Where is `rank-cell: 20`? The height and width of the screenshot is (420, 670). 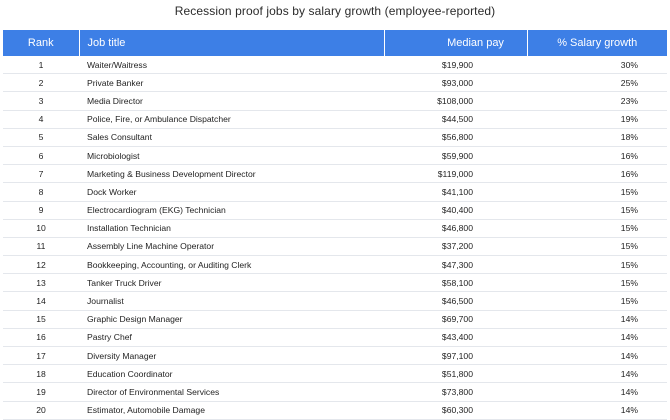 rank-cell: 20 is located at coordinates (41, 410).